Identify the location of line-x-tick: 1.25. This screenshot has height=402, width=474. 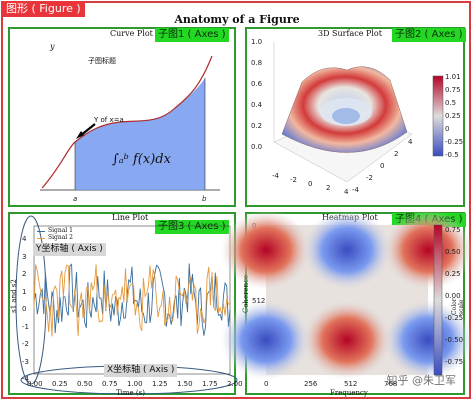
(160, 384).